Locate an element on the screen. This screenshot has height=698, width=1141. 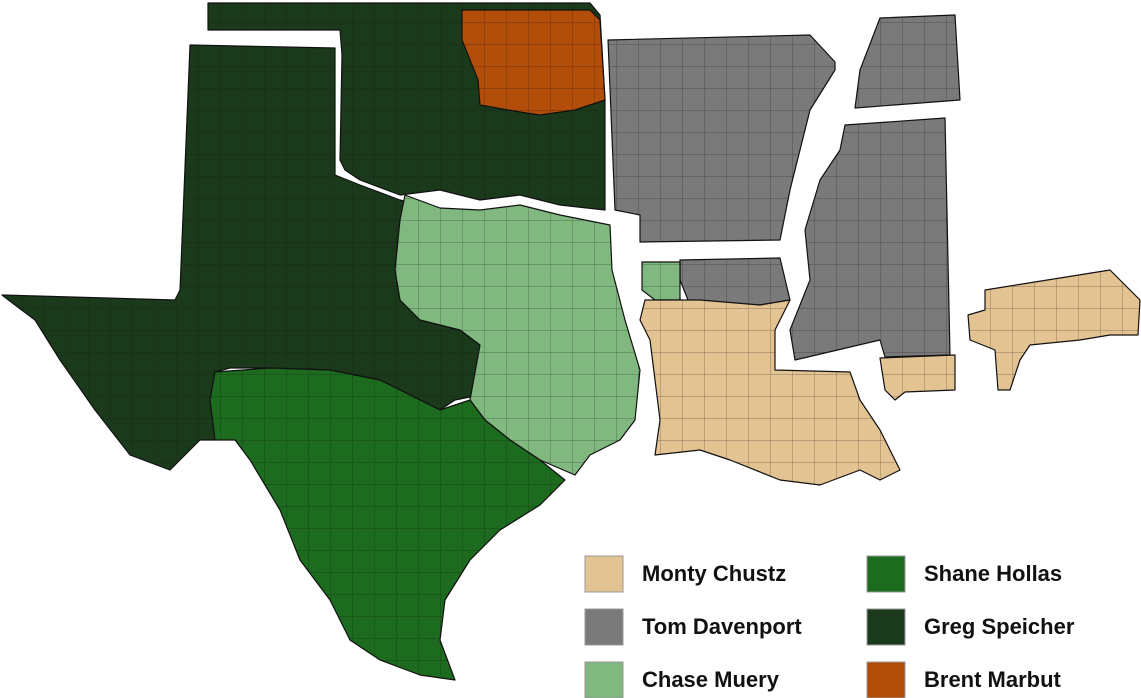
legend-label: Shane Hollas is located at coordinates (993, 573).